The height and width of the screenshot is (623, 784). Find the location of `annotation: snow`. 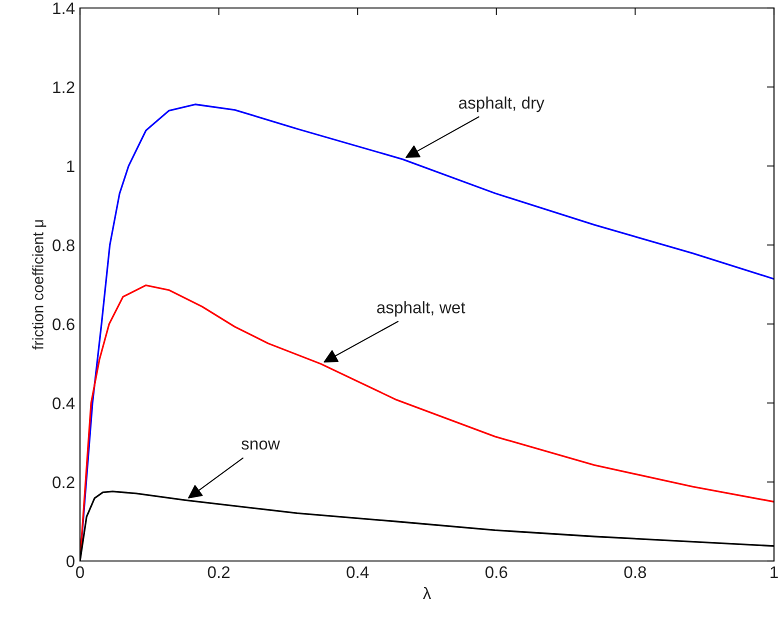

annotation: snow is located at coordinates (261, 445).